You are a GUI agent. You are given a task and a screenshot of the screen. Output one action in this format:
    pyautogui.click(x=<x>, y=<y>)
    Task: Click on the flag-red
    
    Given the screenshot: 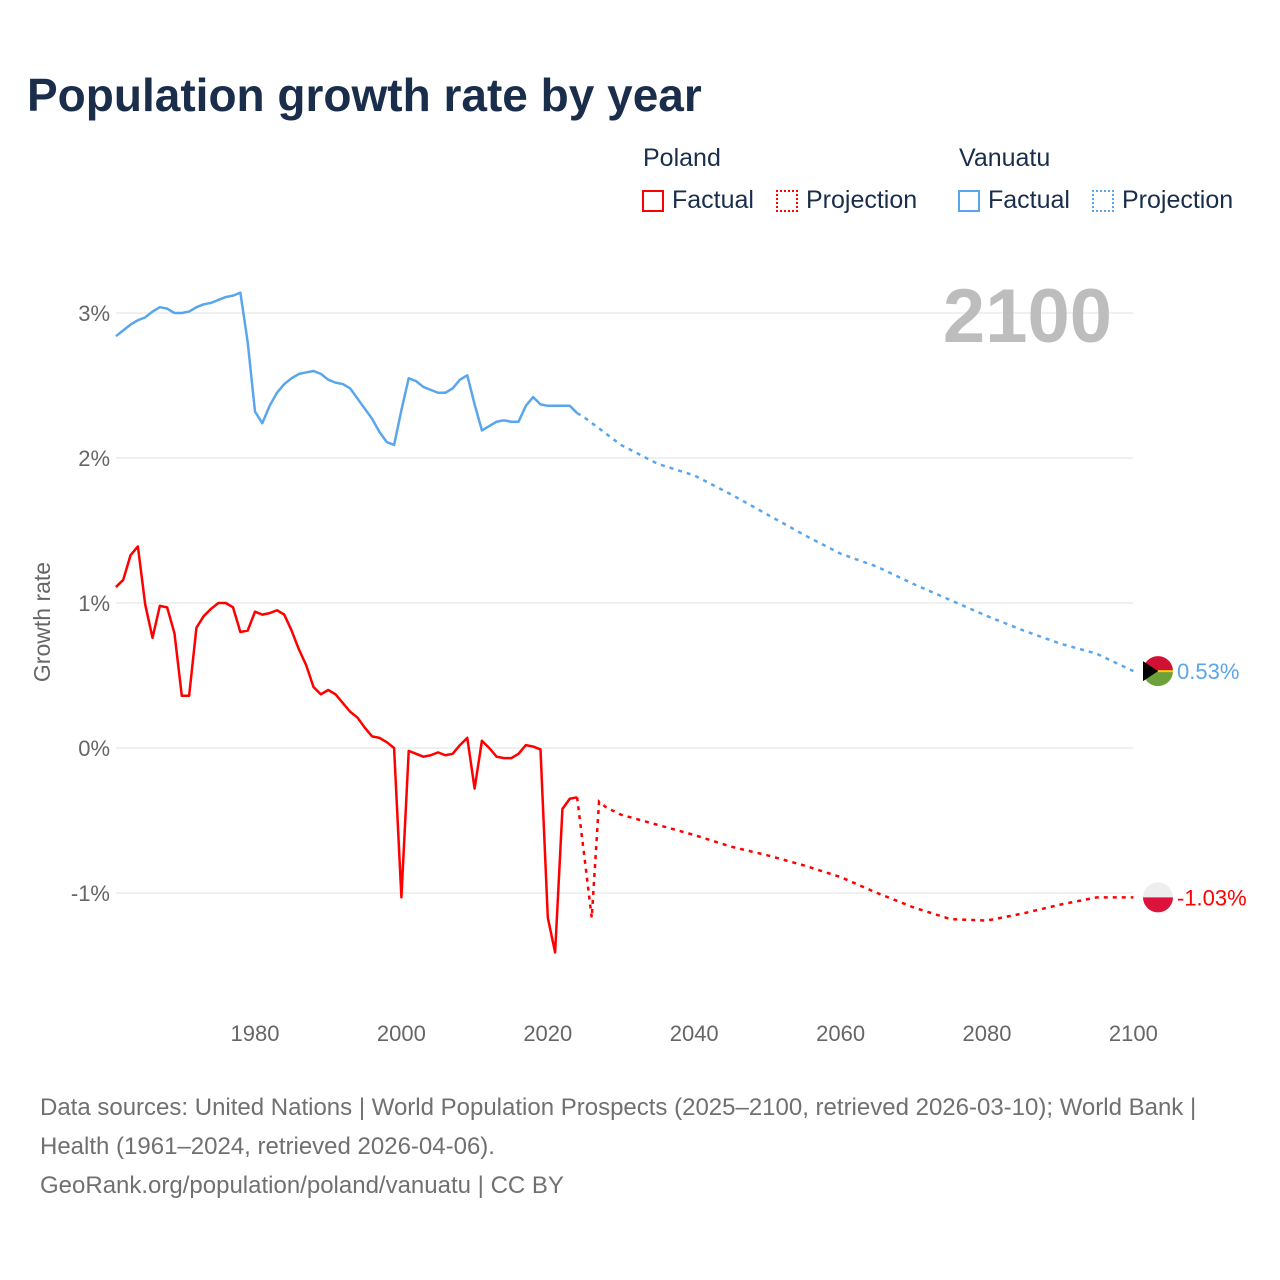 What is the action you would take?
    pyautogui.click(x=1158, y=905)
    